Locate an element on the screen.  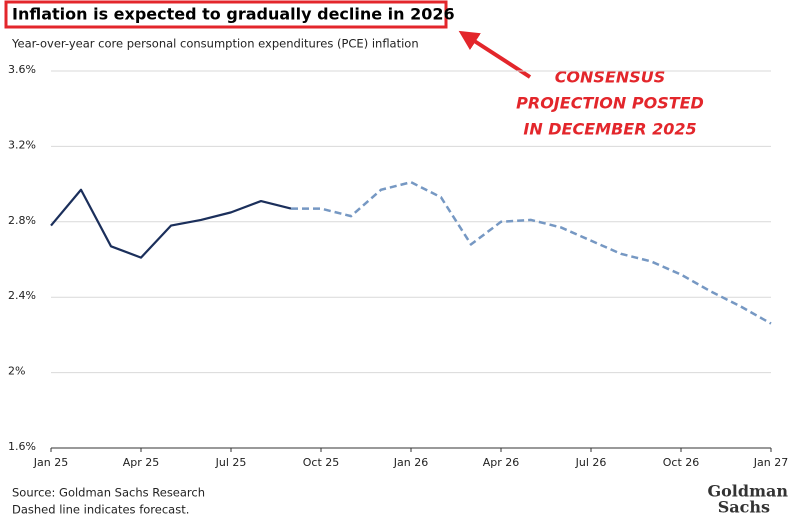
title-box is located at coordinates (226, 14).